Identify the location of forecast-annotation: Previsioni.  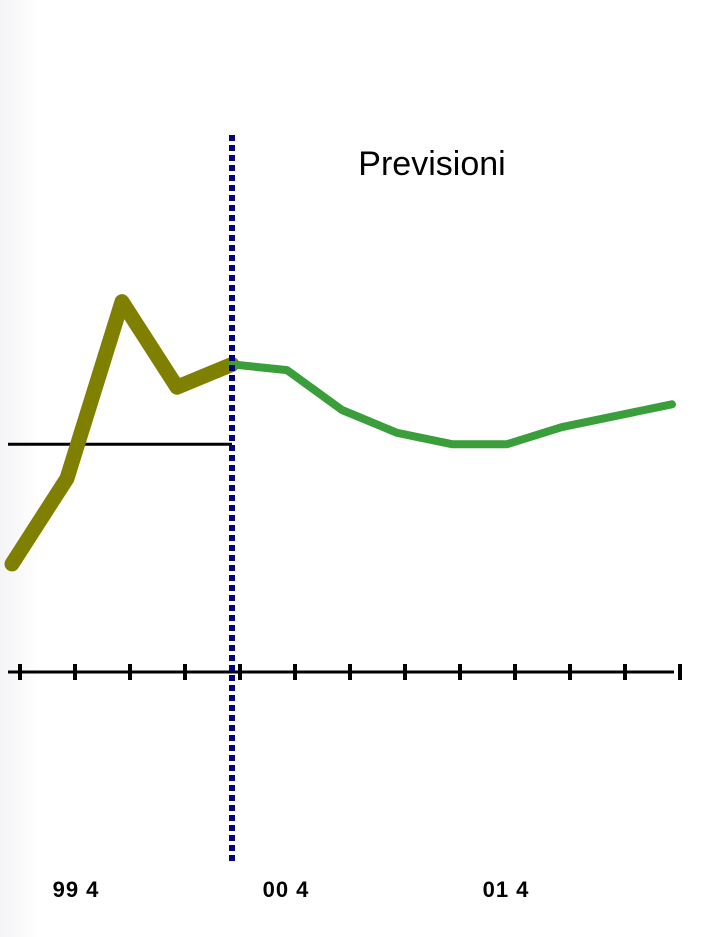
(431, 164).